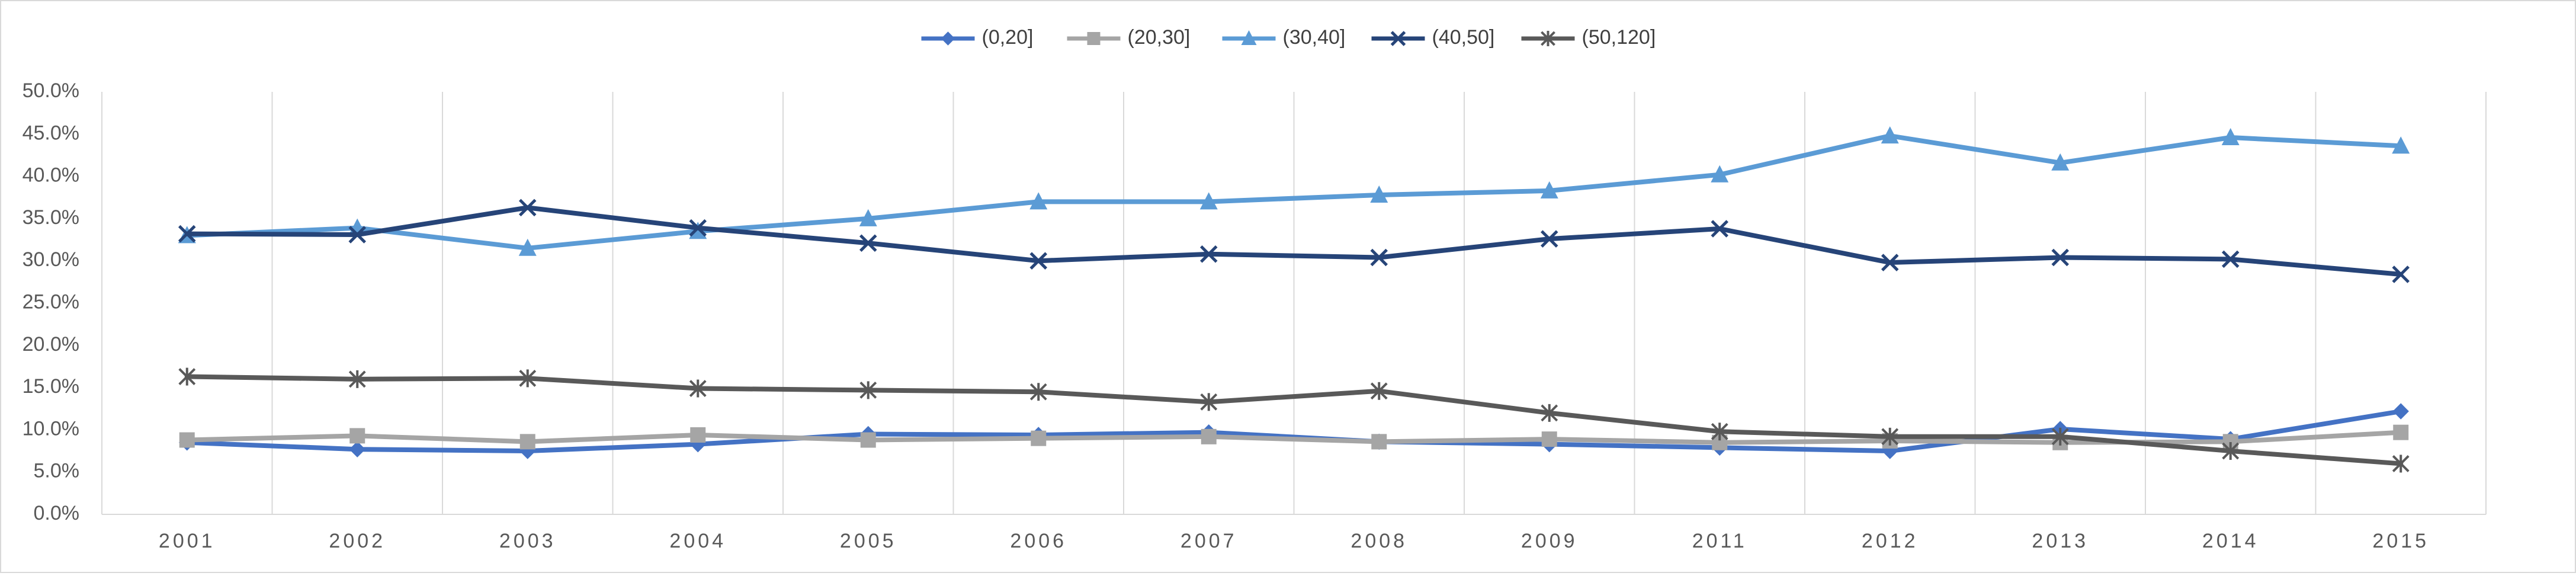  I want to click on y-tick-label: 15.0%, so click(51, 386).